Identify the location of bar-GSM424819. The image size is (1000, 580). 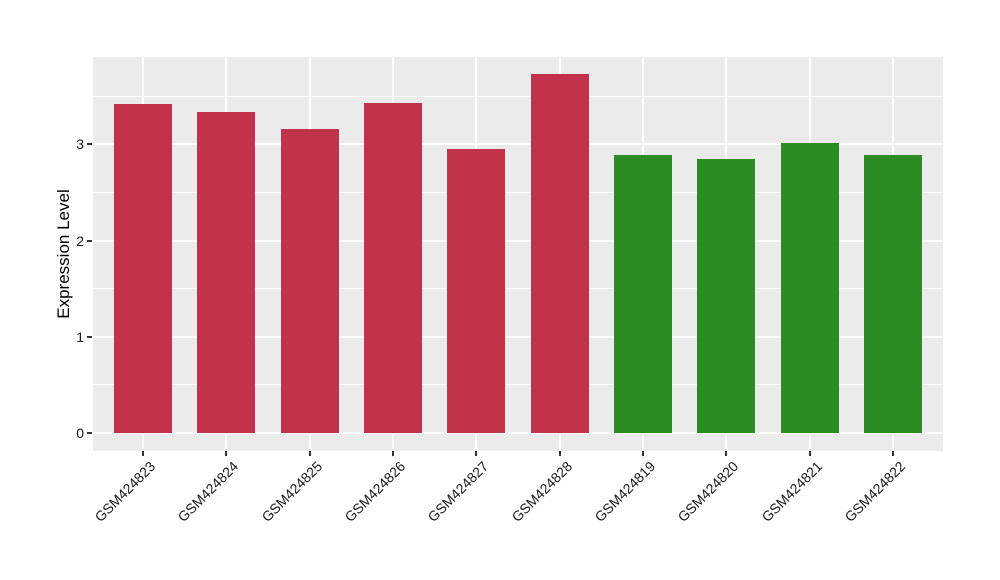
(643, 294).